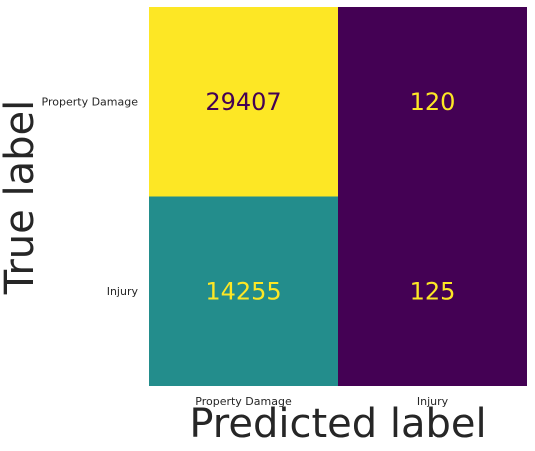 This screenshot has height=451, width=535. Describe the element at coordinates (90, 196) in the screenshot. I see `y-axis-tick-labels: Property Damage Injury` at that location.